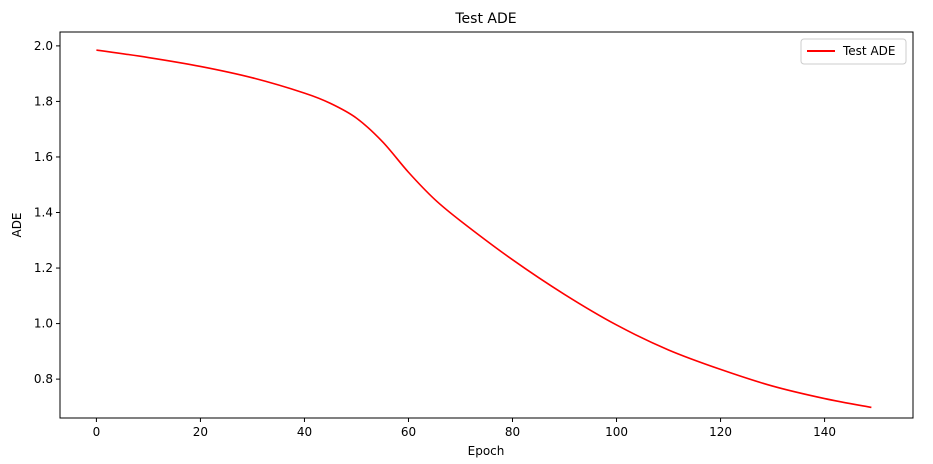 The image size is (933, 464). What do you see at coordinates (43, 101) in the screenshot?
I see `y-tick-label: 1.8` at bounding box center [43, 101].